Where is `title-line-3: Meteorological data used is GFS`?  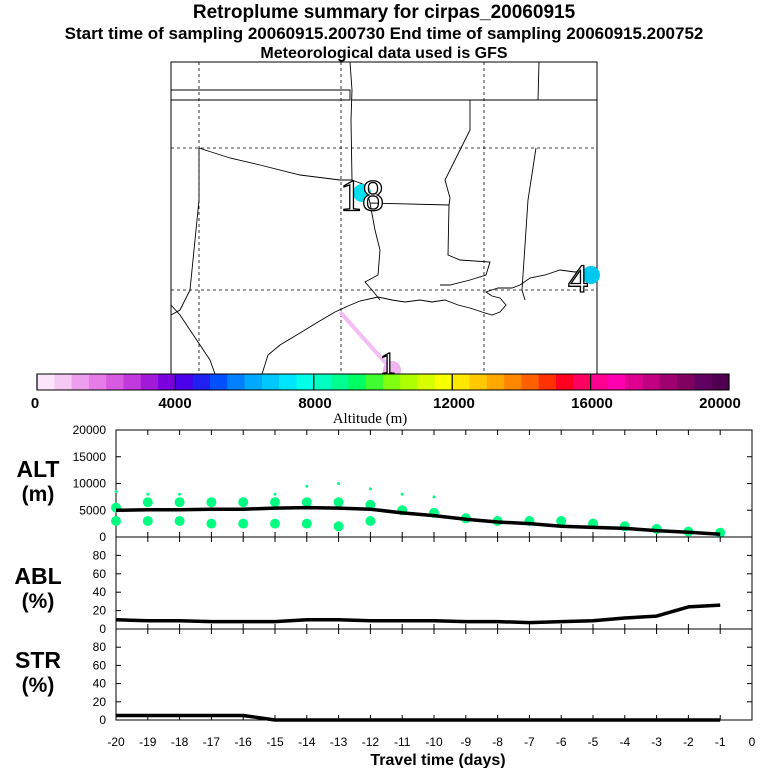 title-line-3: Meteorological data used is GFS is located at coordinates (384, 53).